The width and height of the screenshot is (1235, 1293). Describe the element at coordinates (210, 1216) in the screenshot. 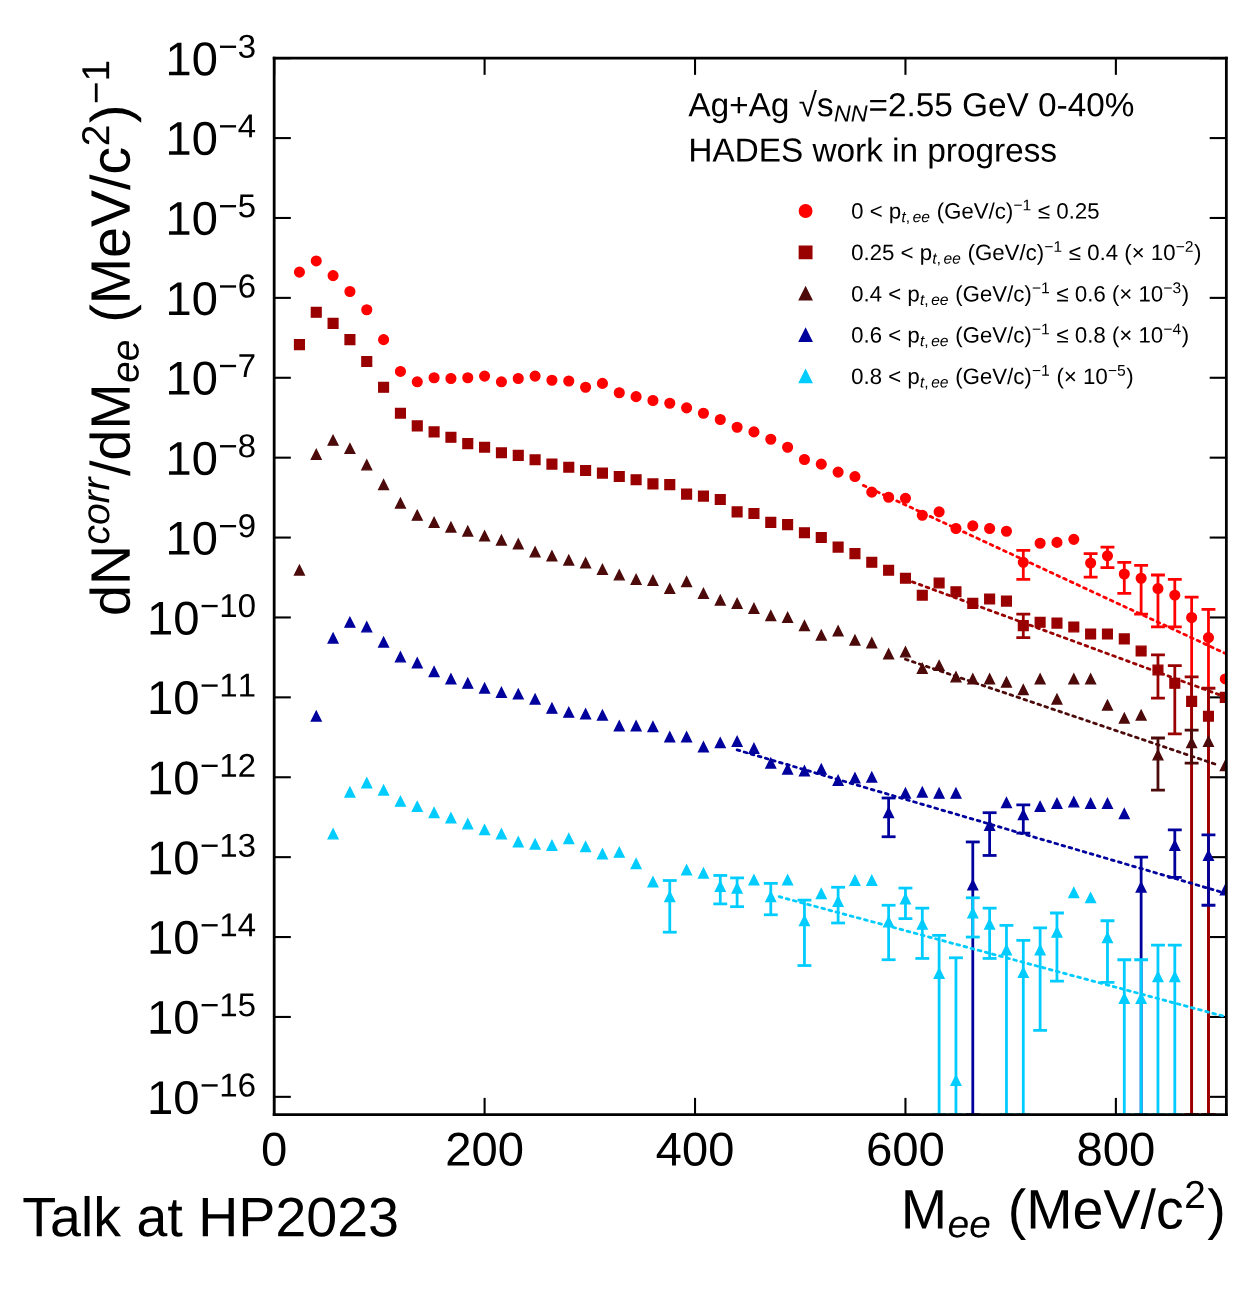

I see `text: Talk at HP2023` at that location.